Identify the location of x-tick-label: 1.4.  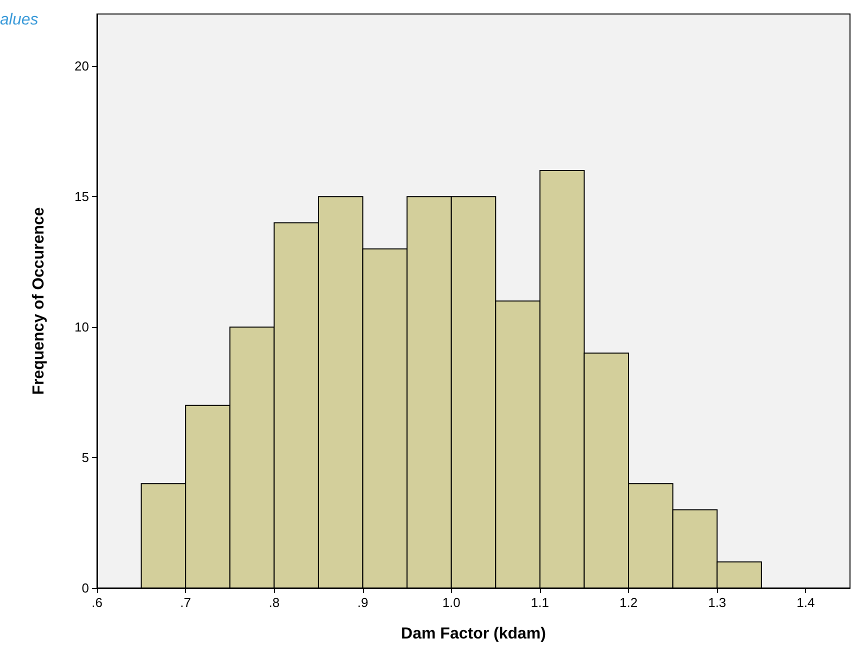
(805, 602).